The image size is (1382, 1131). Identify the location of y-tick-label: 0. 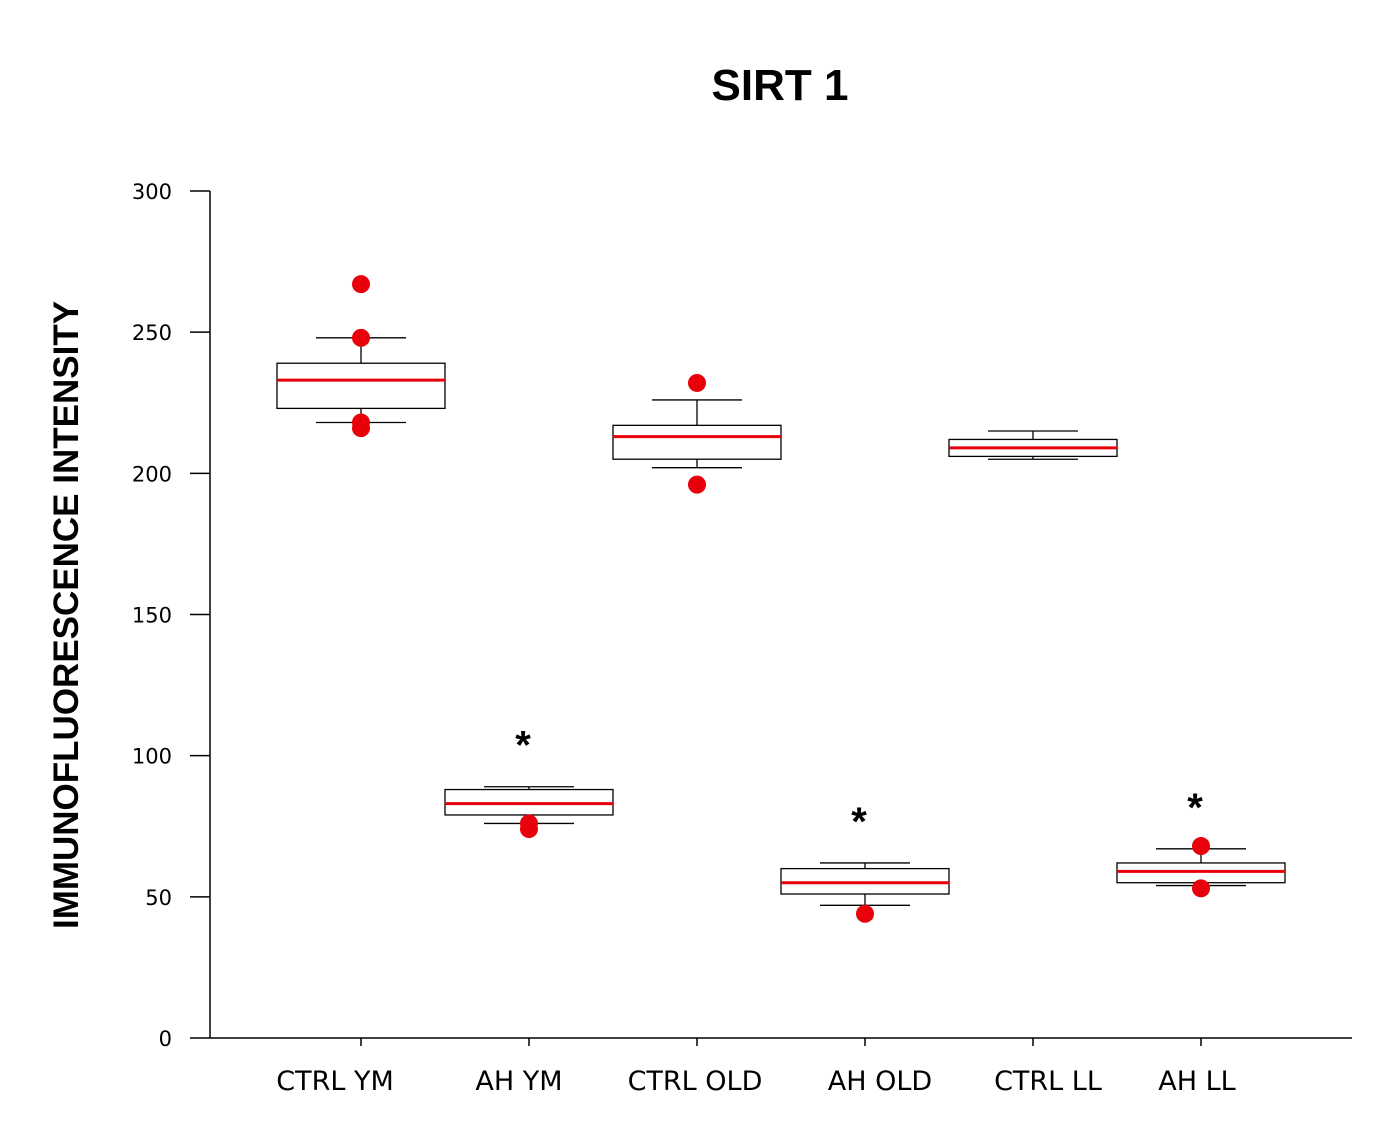
(165, 1039).